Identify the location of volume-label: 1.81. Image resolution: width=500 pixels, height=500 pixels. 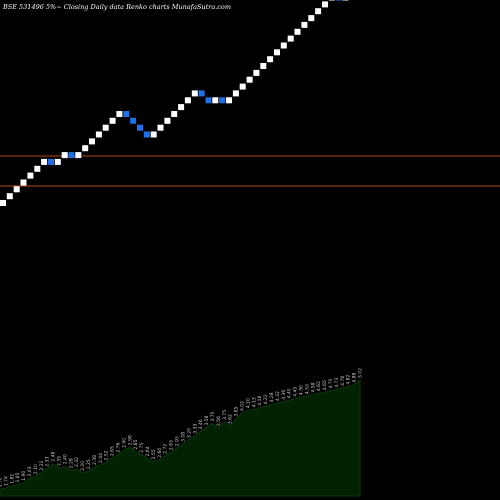
(12, 479).